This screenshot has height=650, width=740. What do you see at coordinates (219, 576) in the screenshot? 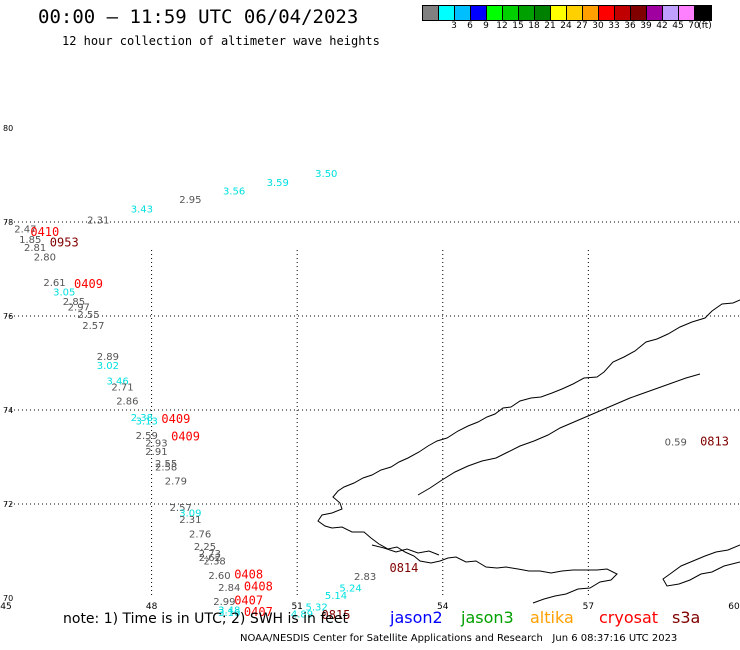
I see `swh-label: 2.60` at bounding box center [219, 576].